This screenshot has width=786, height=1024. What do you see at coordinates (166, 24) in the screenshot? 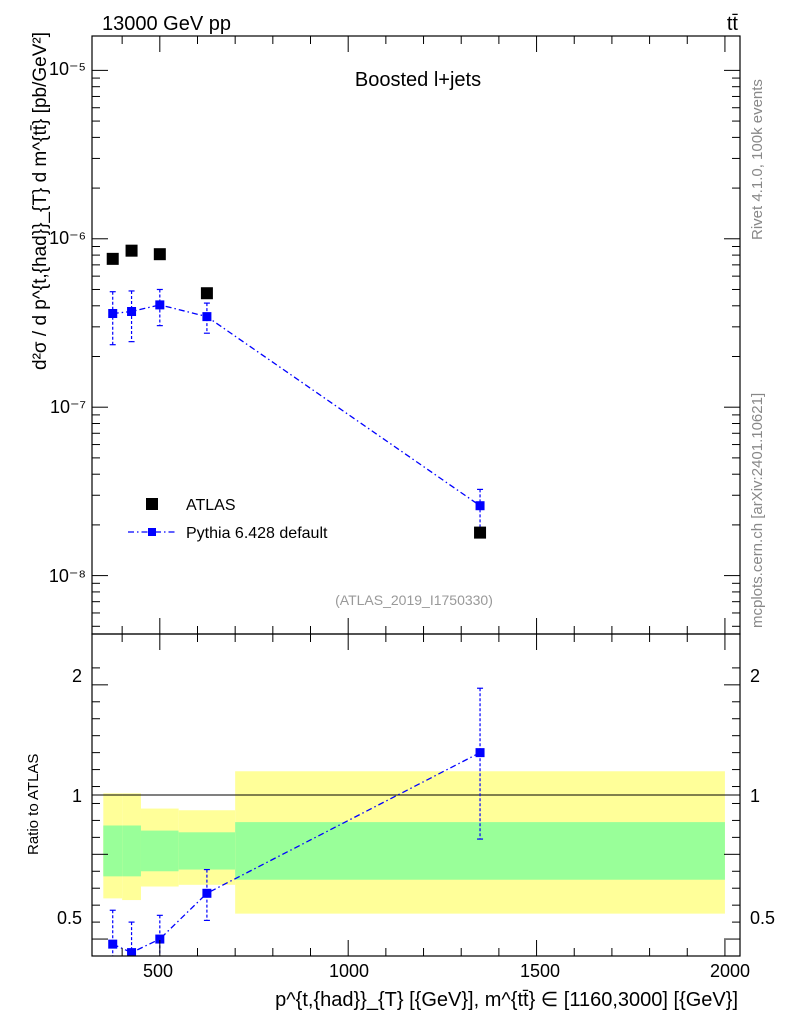
I see `header-left: 13000 GeV pp` at bounding box center [166, 24].